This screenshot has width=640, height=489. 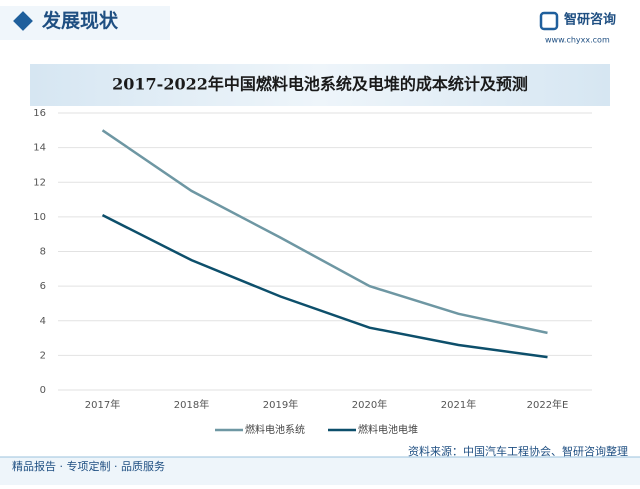 I want to click on legend-label: 燃料电池电堆, so click(x=388, y=429).